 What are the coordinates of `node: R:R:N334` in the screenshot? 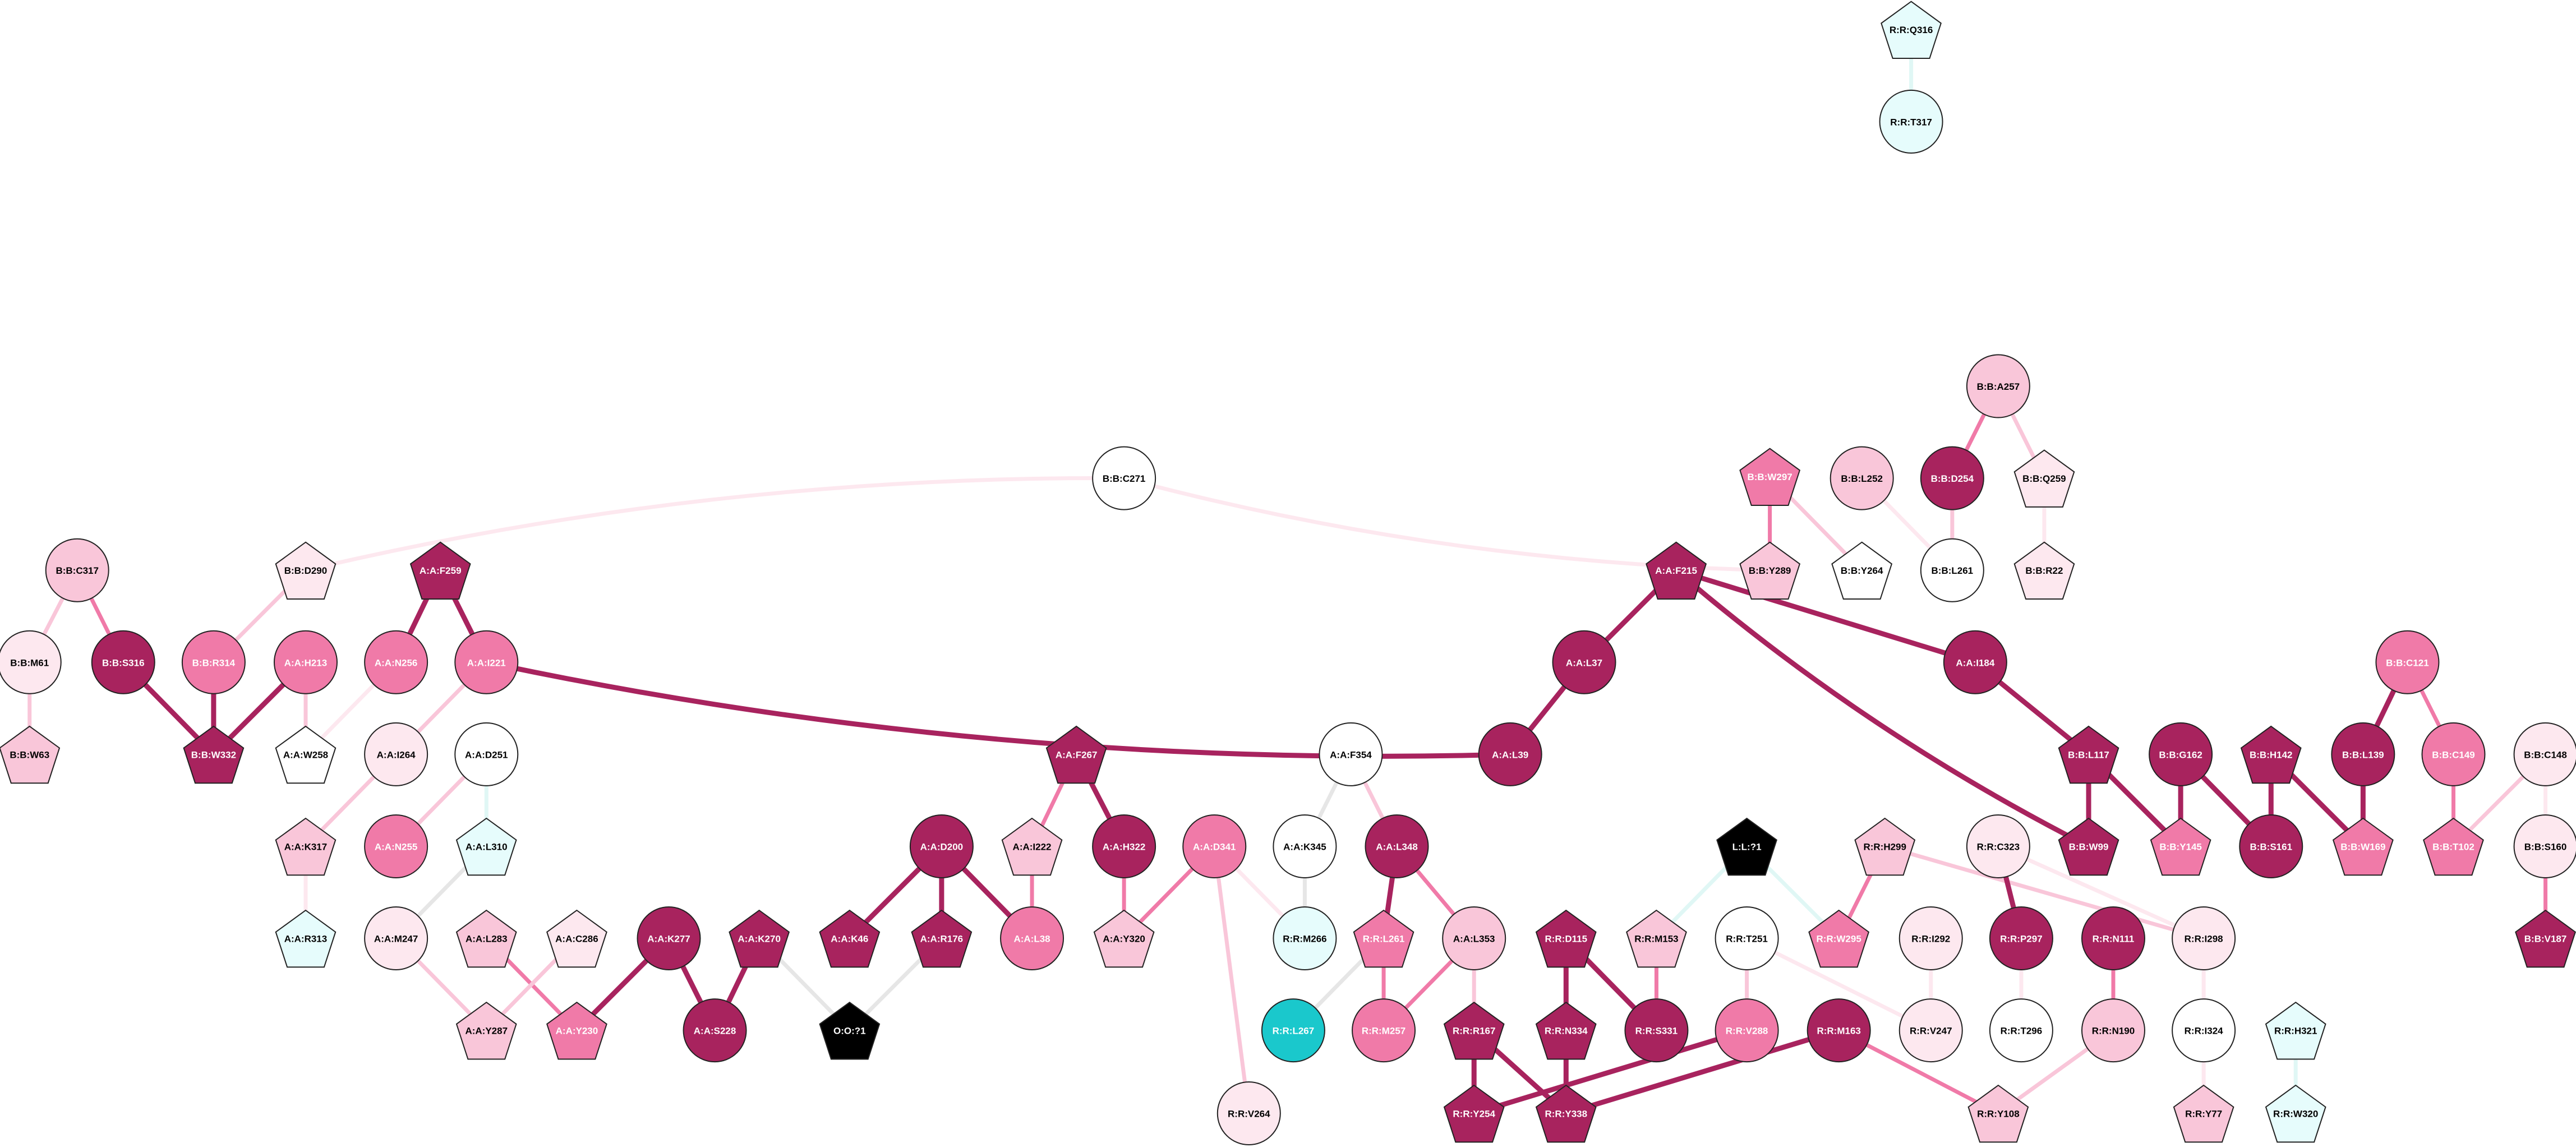 It's located at (1566, 1030).